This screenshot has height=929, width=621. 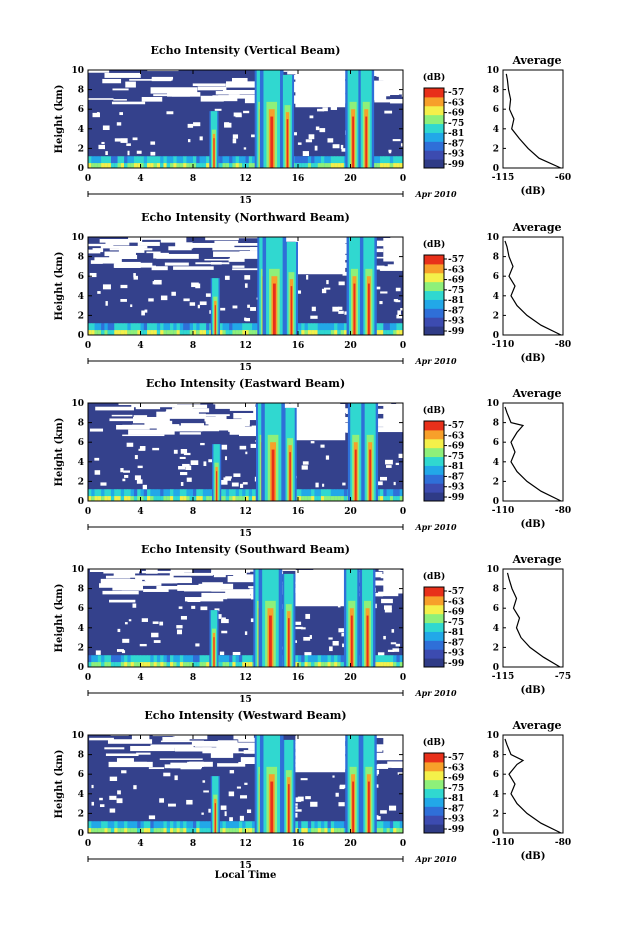 What do you see at coordinates (59, 618) in the screenshot?
I see `y-axis-label: Height (km)` at bounding box center [59, 618].